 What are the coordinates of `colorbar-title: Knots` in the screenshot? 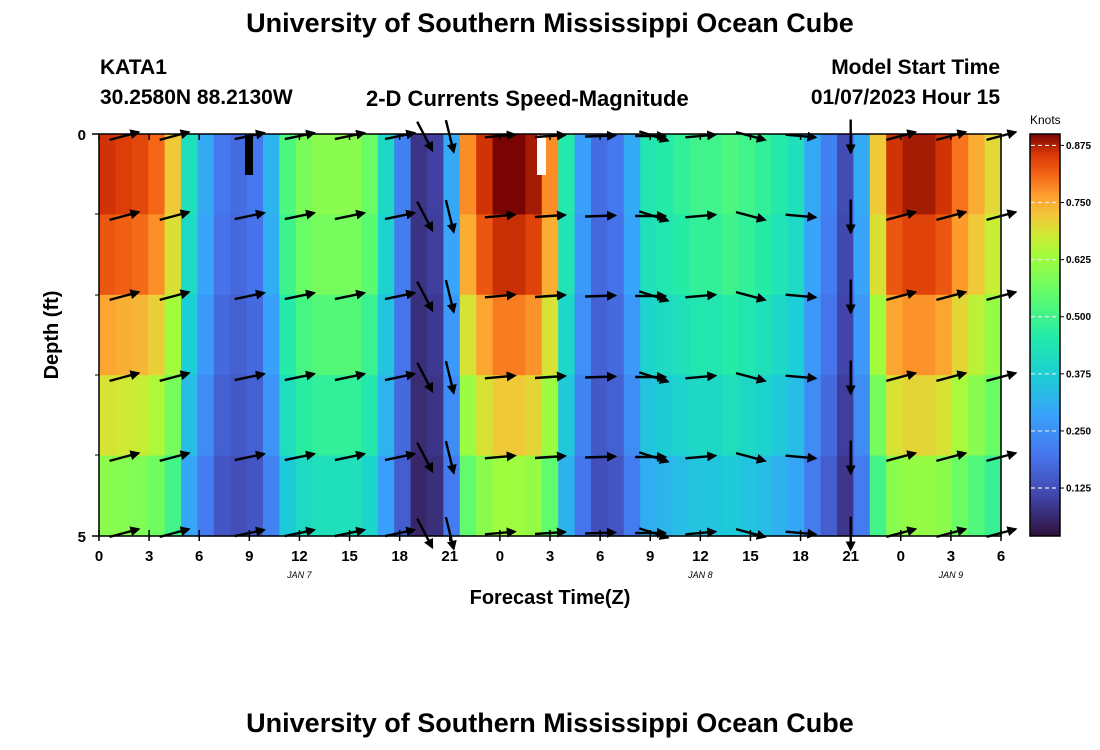 It's located at (1045, 120).